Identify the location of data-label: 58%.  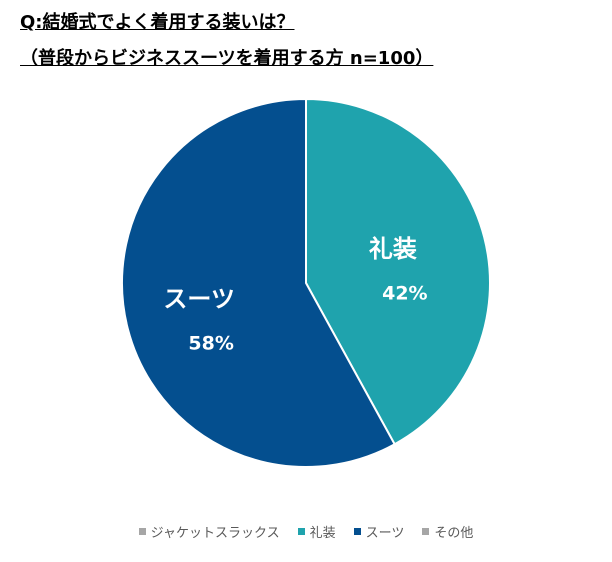
(210, 343).